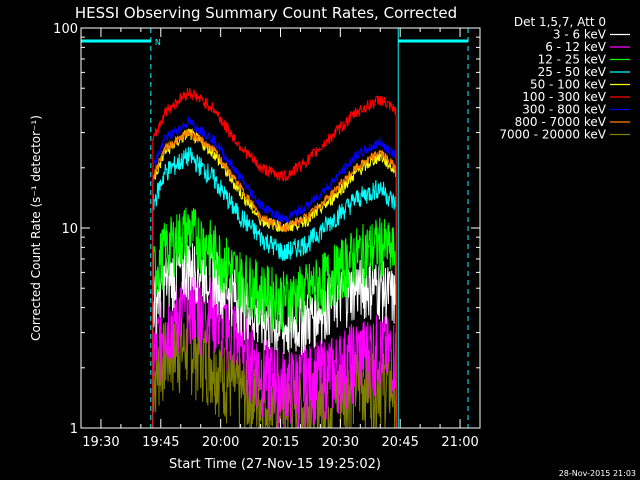 The width and height of the screenshot is (640, 480). I want to click on x-tick-label: 21:00, so click(459, 442).